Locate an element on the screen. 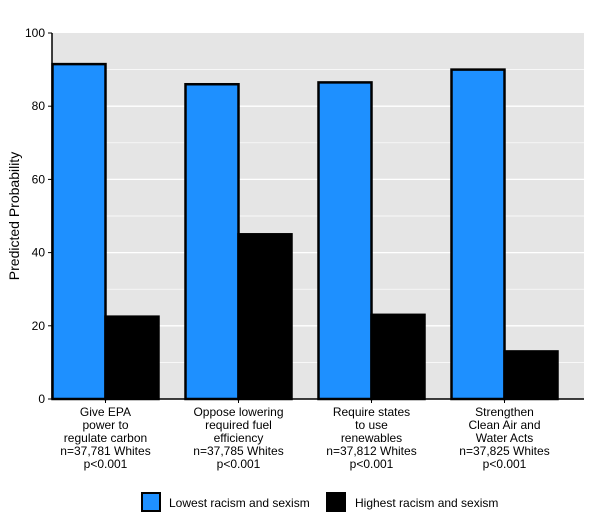  x-category-label-line: Clean Air and is located at coordinates (504, 425).